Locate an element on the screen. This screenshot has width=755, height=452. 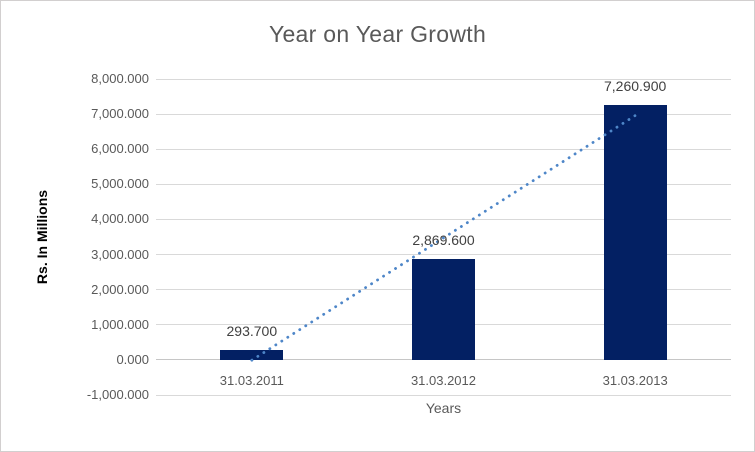
y-tick-label: -1,000.000 is located at coordinates (117, 394).